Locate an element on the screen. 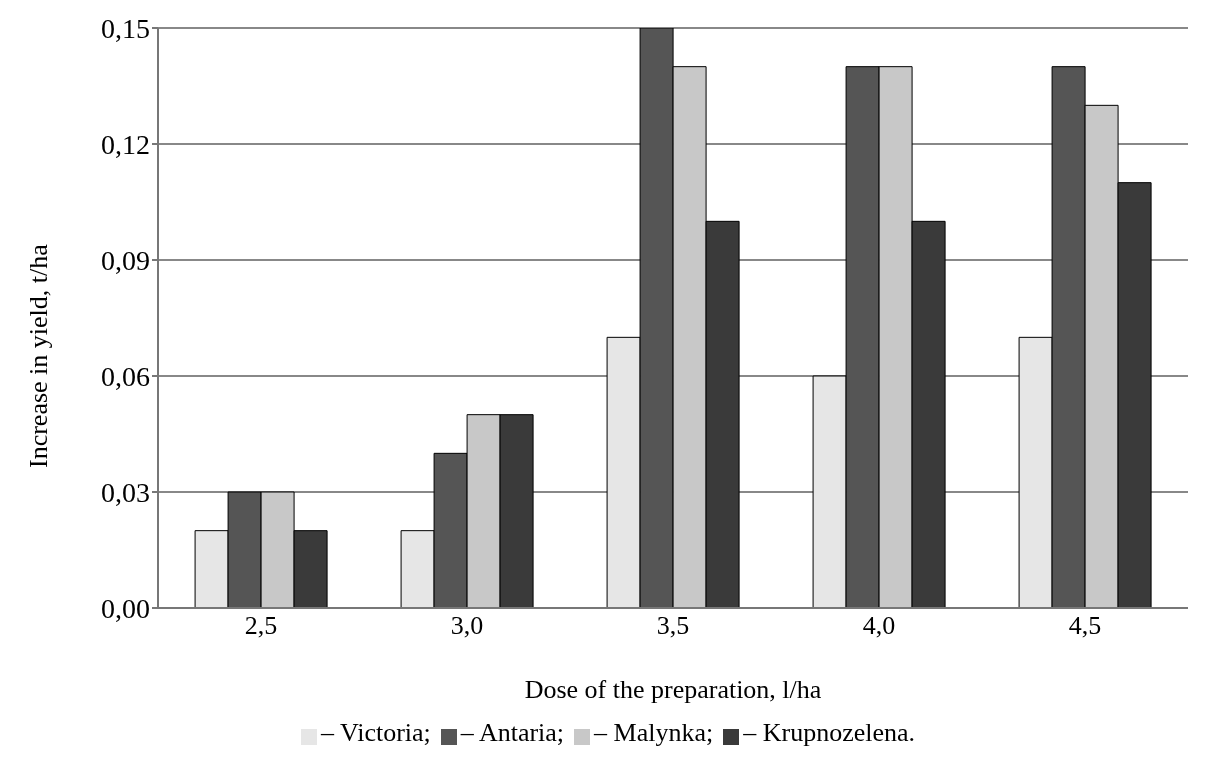 This screenshot has height=776, width=1221. legend-label: – Antaria; is located at coordinates (512, 732).